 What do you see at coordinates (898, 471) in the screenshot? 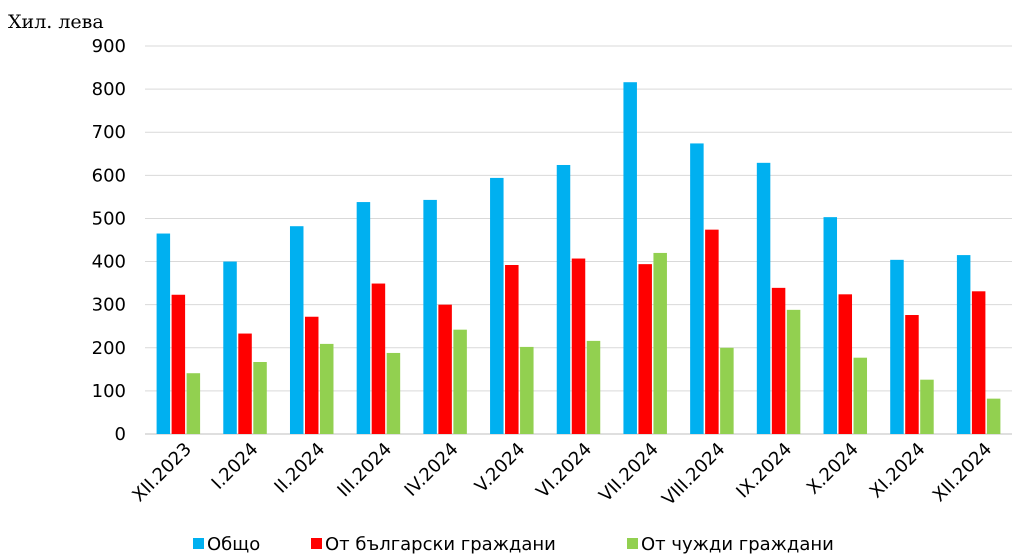
I see `x-tick-label: XI.2024` at bounding box center [898, 471].